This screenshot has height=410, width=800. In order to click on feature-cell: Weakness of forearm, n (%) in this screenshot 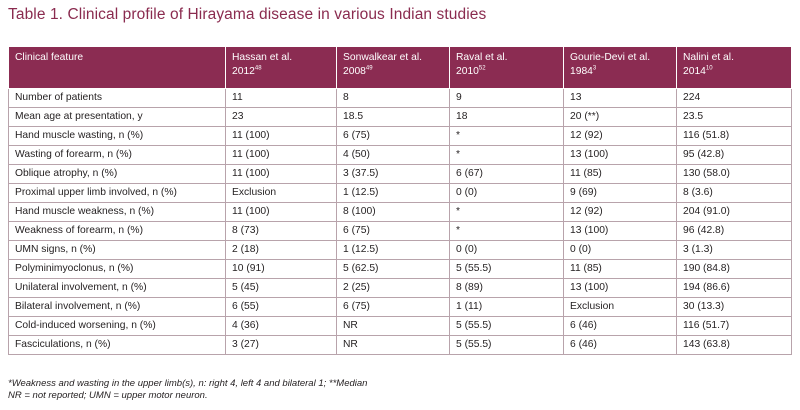, I will do `click(117, 231)`.